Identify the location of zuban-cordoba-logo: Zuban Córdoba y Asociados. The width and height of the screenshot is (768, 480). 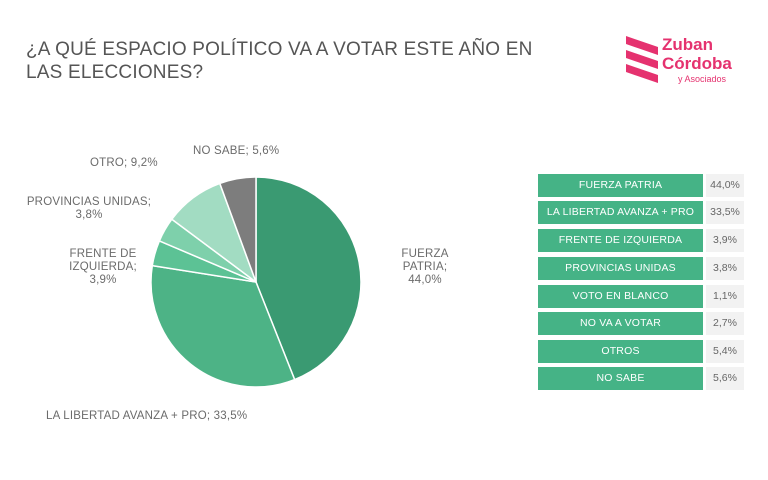
(687, 64).